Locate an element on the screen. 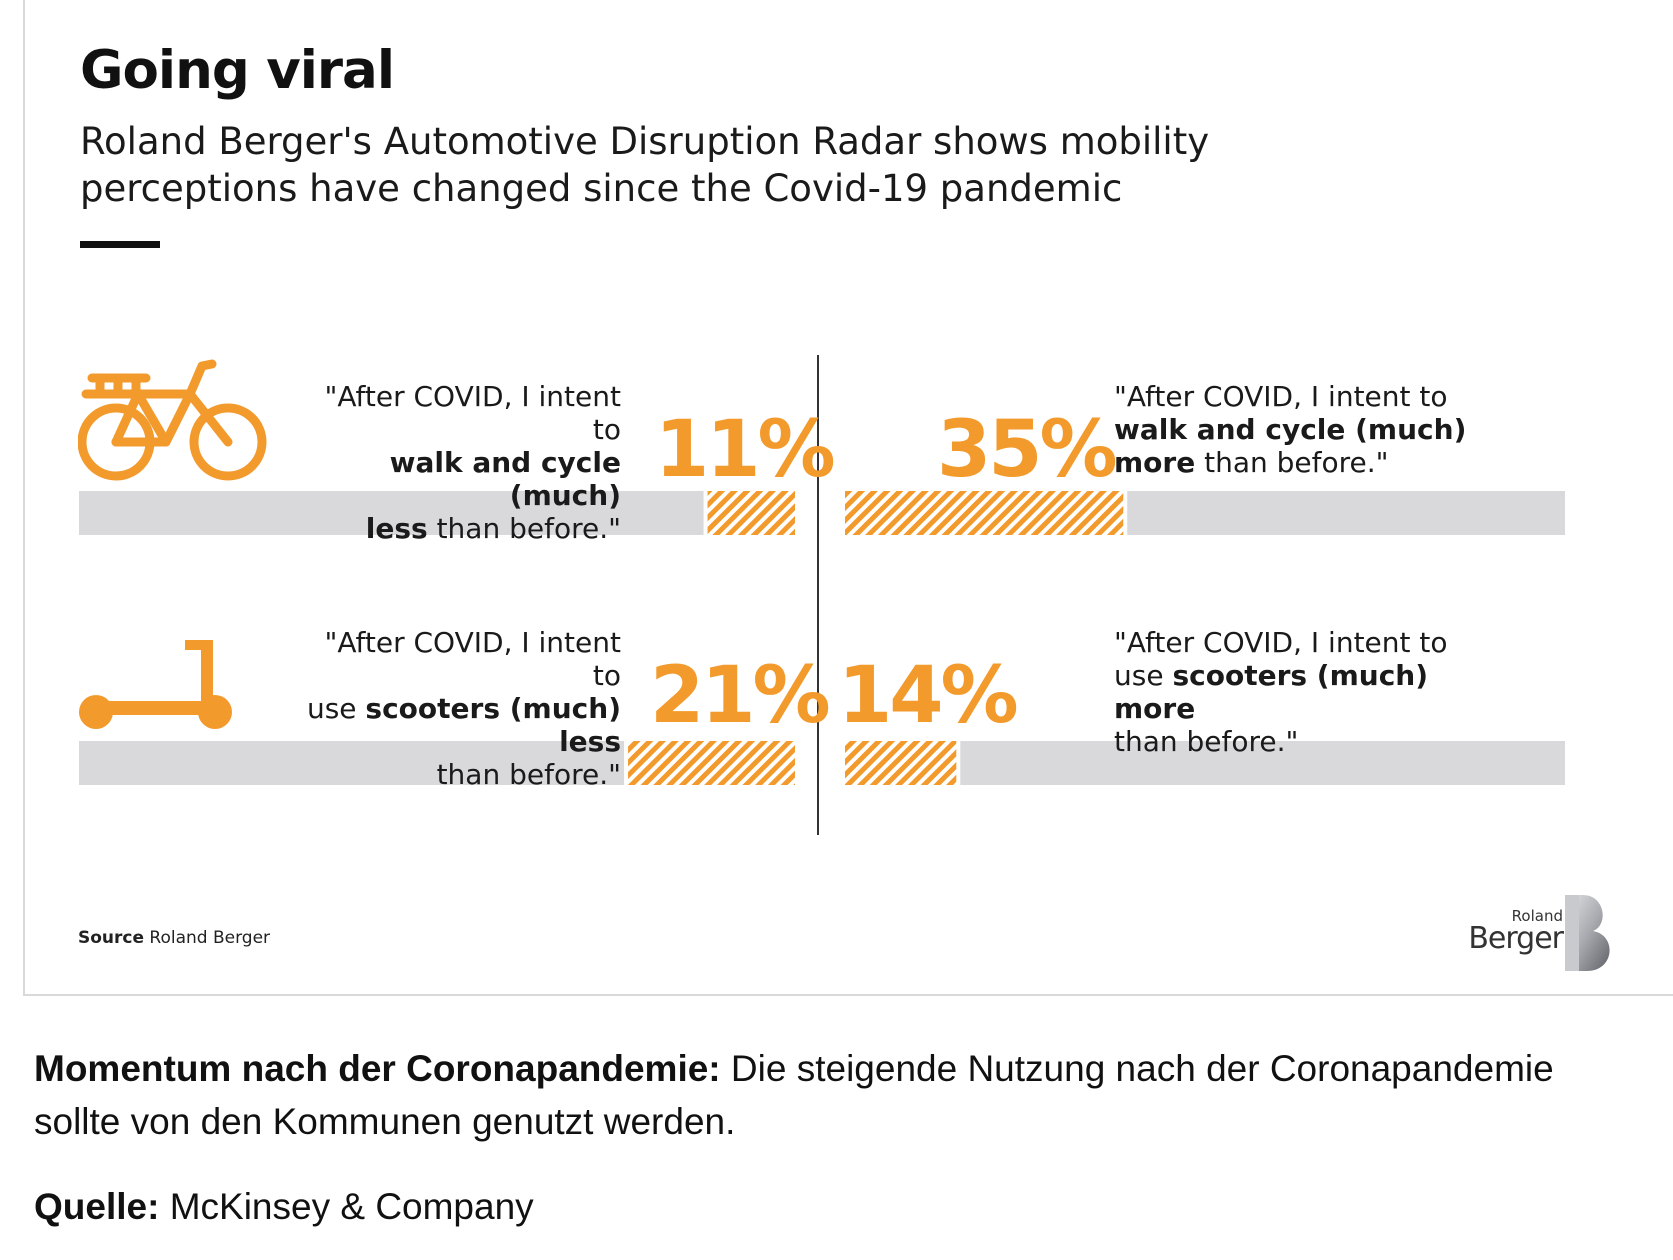  title-rule is located at coordinates (120, 244).